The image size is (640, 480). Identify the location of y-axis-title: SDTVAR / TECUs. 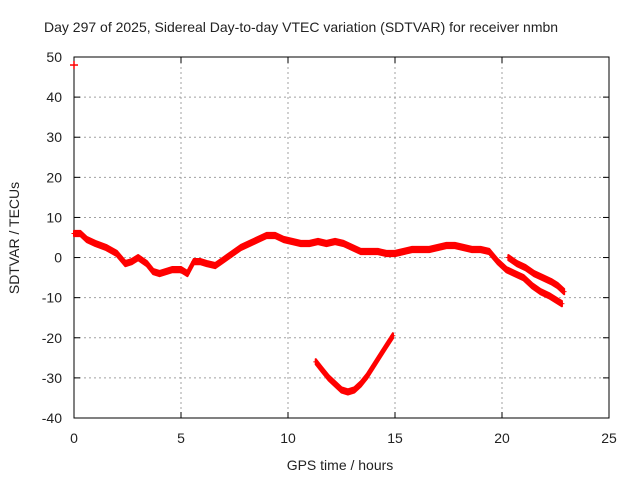
(14, 238).